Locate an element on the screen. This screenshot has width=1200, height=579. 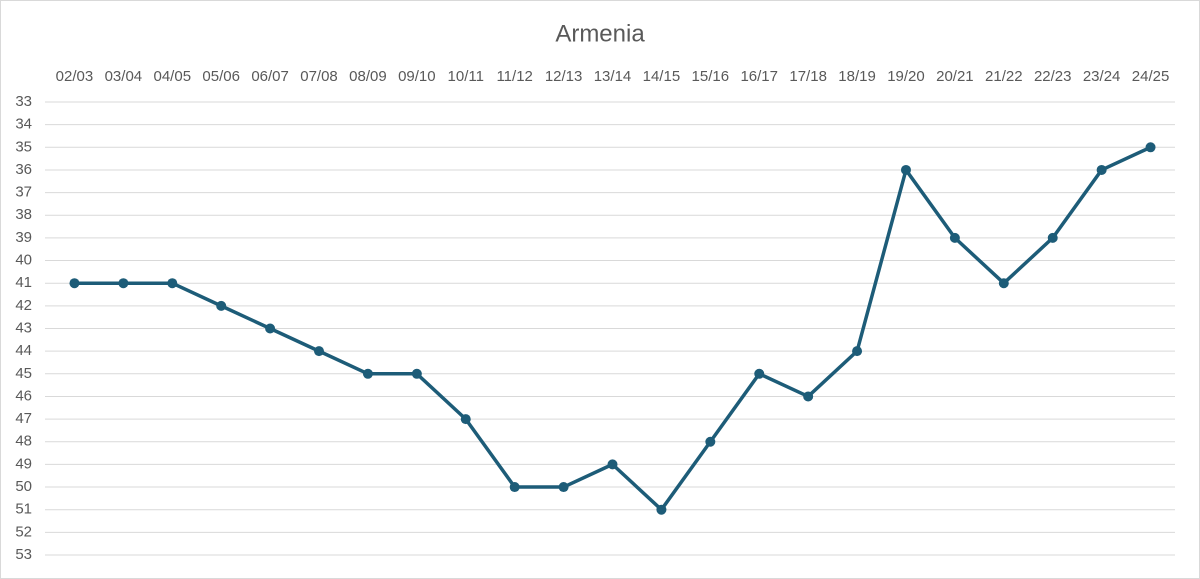
y-tick-label: 47 is located at coordinates (23, 418).